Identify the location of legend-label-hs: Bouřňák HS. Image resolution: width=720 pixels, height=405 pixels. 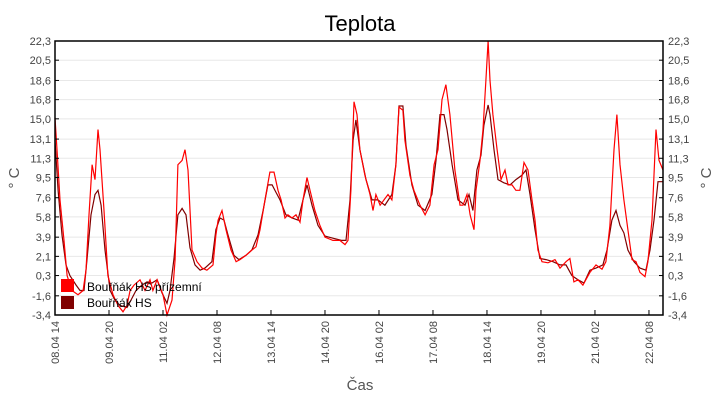
(119, 303).